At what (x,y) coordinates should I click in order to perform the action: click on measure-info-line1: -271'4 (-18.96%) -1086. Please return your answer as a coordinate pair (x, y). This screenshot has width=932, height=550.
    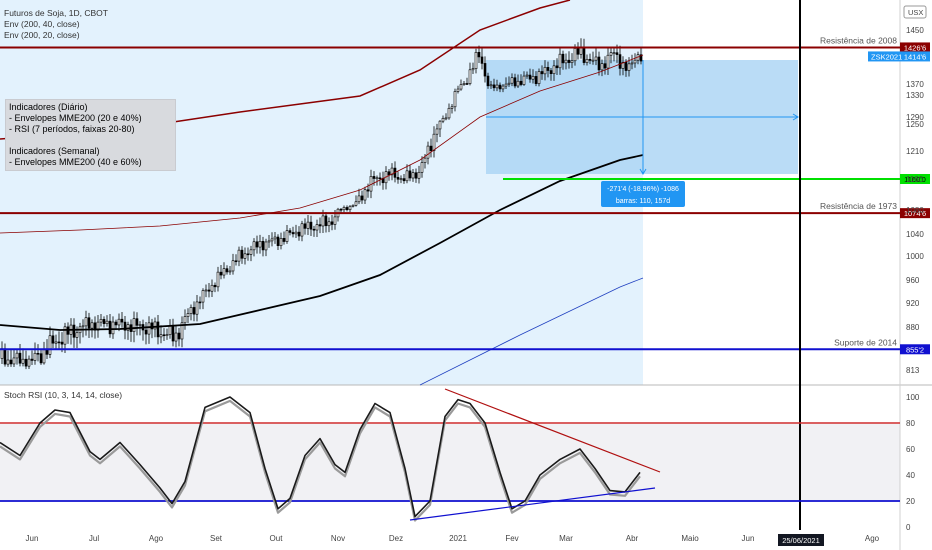
    Looking at the image, I should click on (643, 189).